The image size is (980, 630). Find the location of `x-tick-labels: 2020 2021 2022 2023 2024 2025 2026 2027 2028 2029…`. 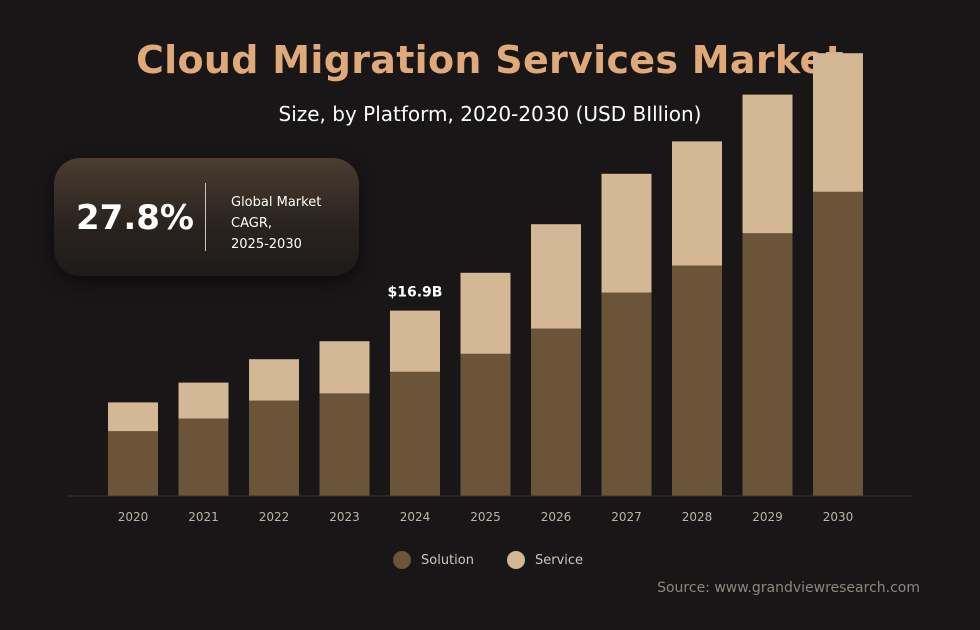

x-tick-labels: 2020 2021 2022 2023 2024 2025 2026 2027 2028 2029… is located at coordinates (486, 517).